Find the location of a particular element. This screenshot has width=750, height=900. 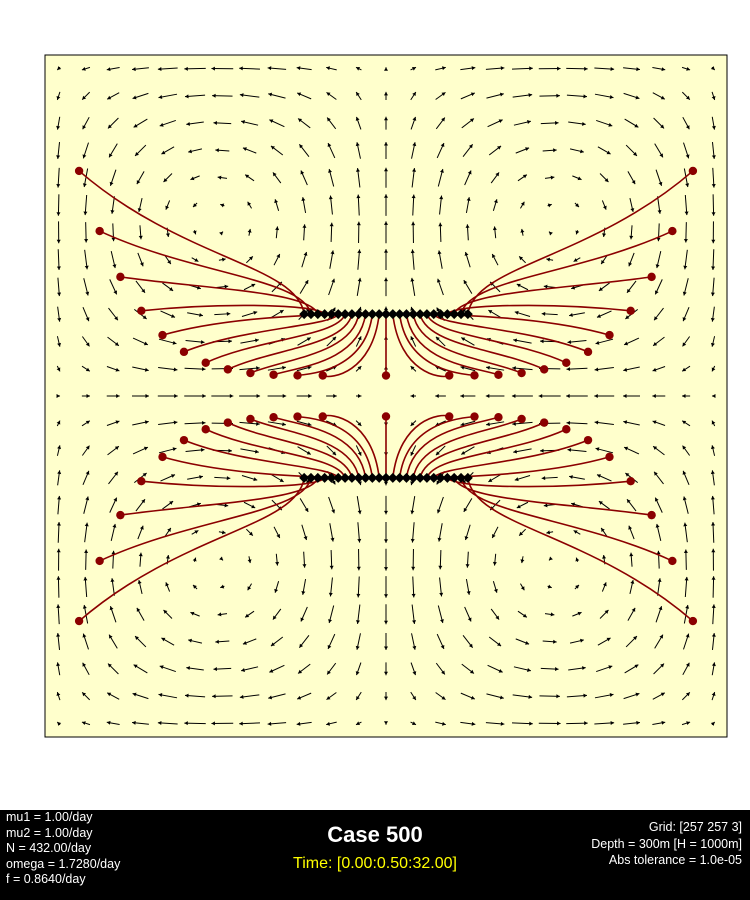

velocity-arrow is located at coordinates (413, 587).